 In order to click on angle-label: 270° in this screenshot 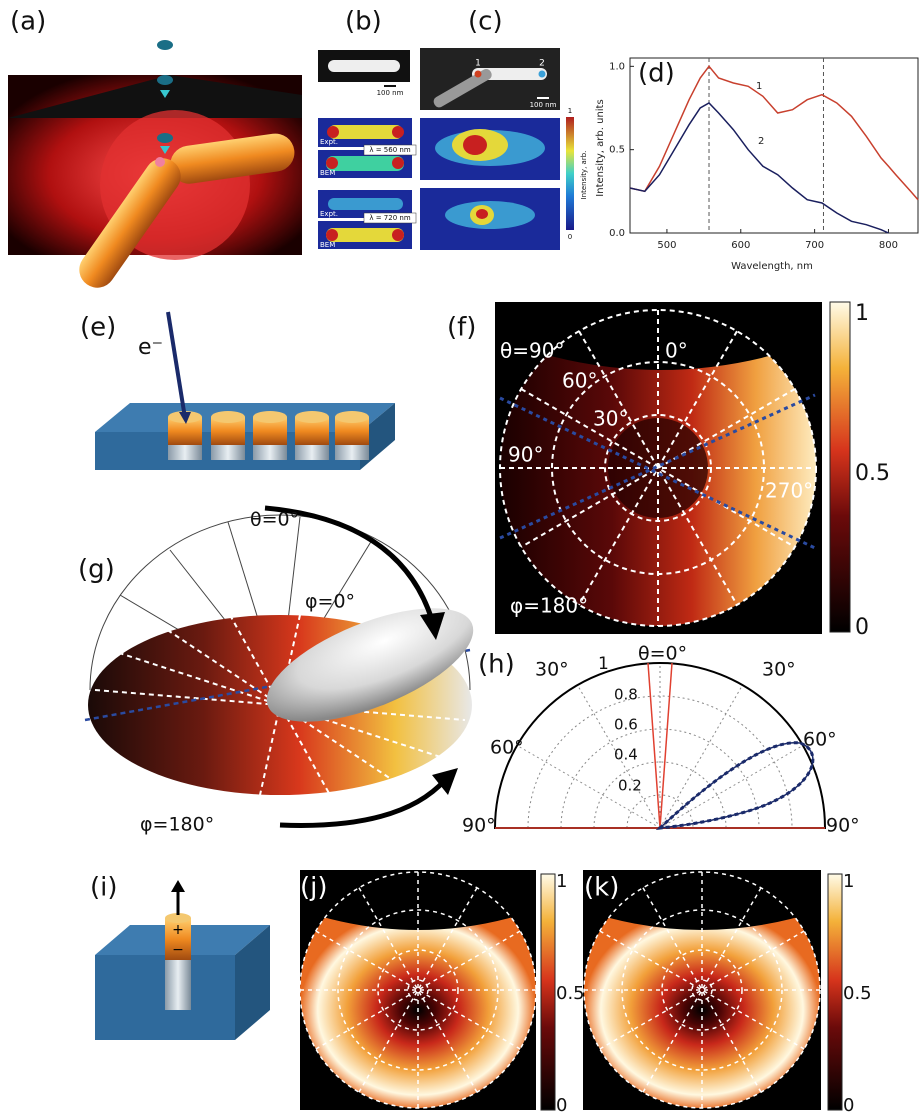, I will do `click(789, 491)`.